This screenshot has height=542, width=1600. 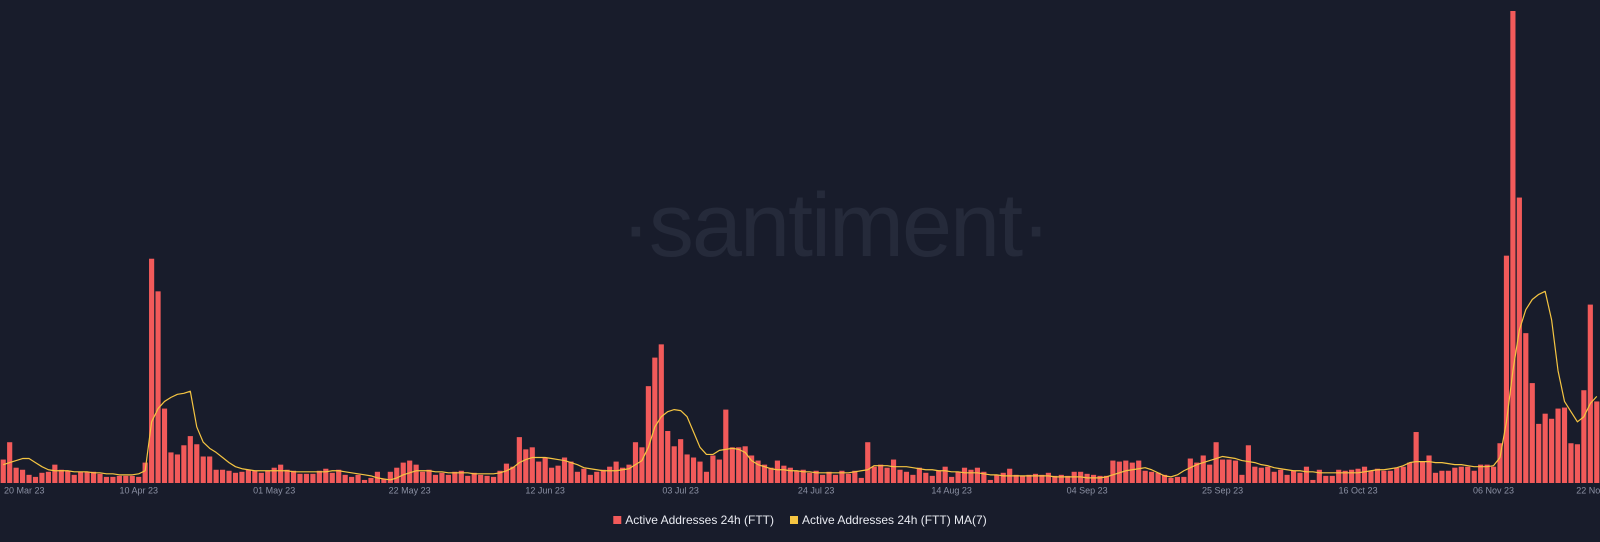 I want to click on x-tick-label: 10 Apr 23, so click(x=138, y=490).